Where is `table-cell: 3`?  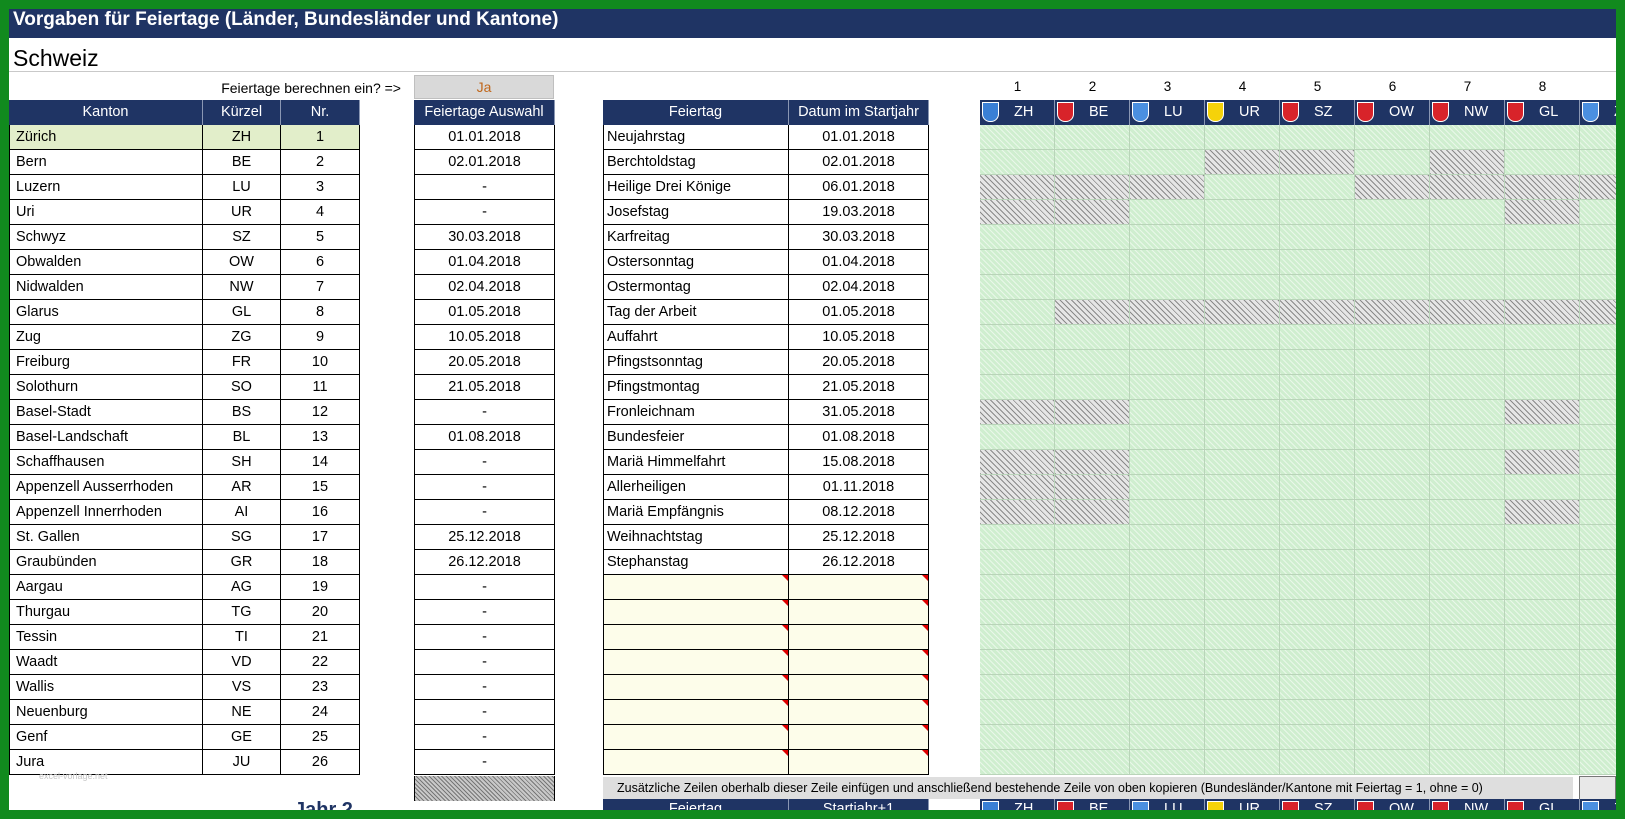
table-cell: 3 is located at coordinates (320, 187).